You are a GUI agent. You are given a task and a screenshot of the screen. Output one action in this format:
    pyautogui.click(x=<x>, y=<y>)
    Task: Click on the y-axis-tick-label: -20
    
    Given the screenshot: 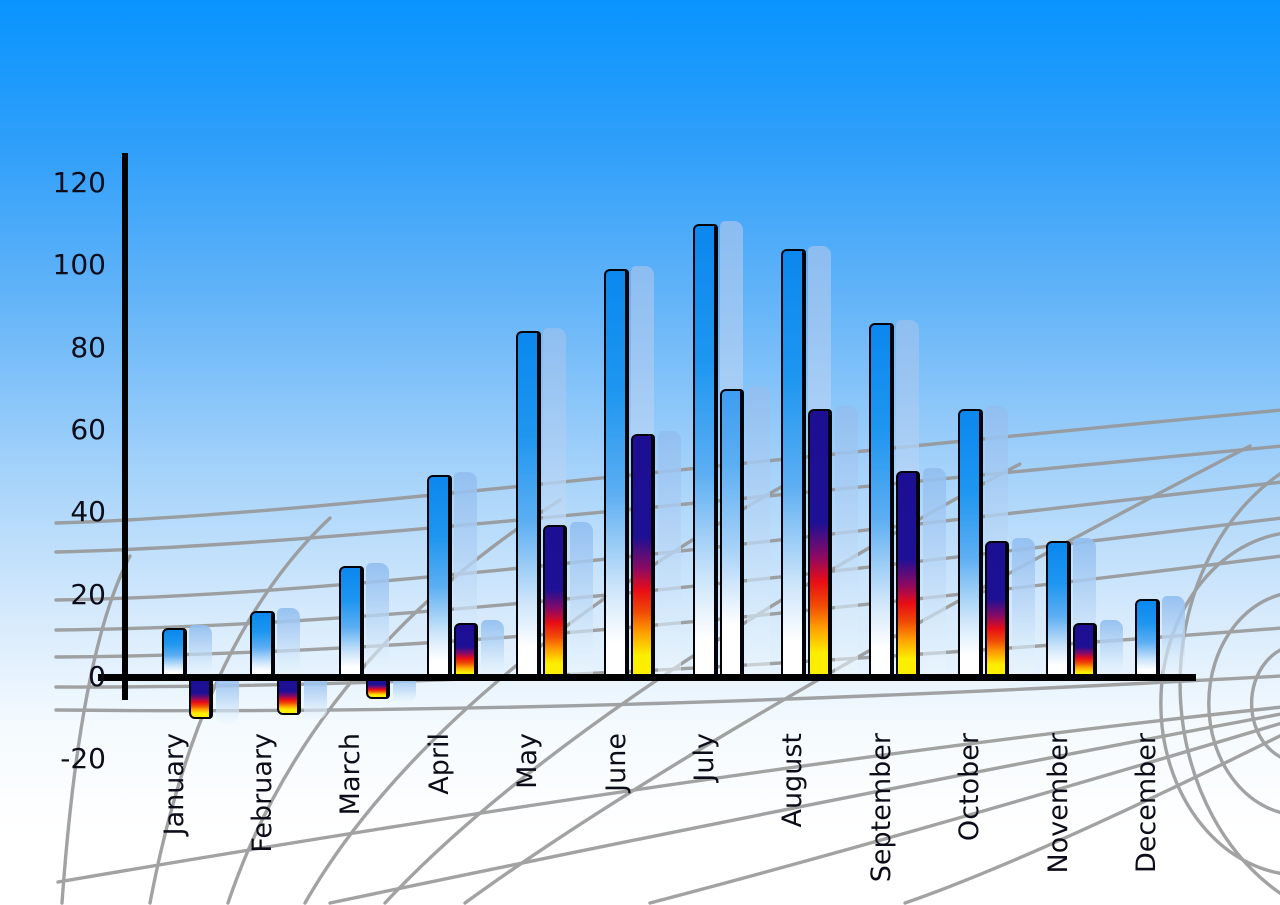 What is the action you would take?
    pyautogui.click(x=83, y=759)
    